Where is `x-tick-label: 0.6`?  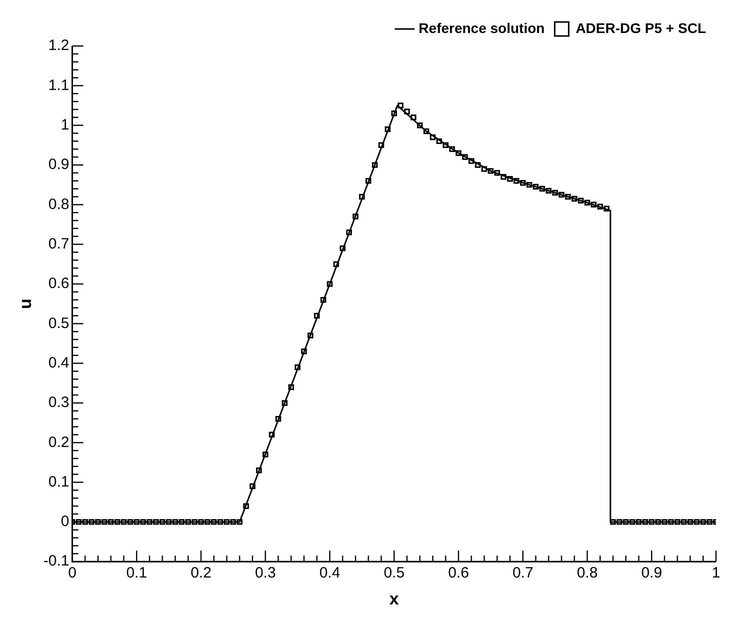
x-tick-label: 0.6 is located at coordinates (458, 573).